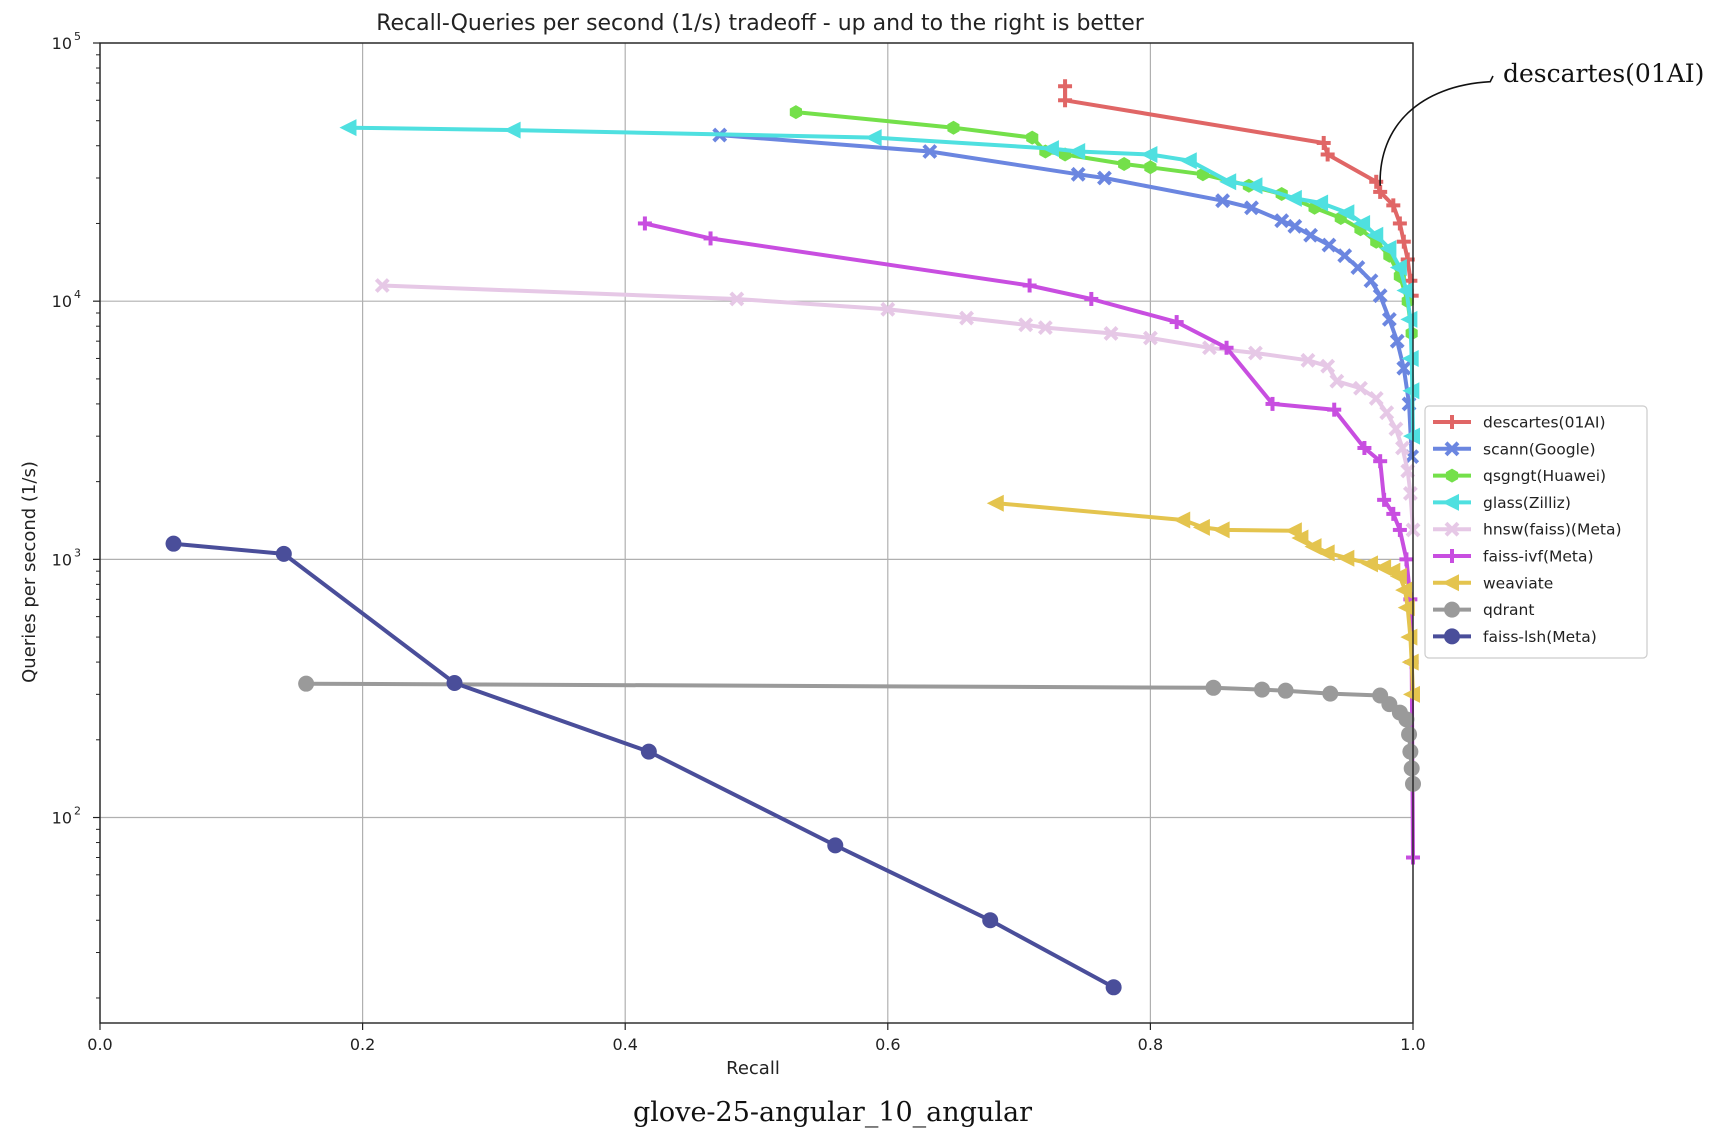 This screenshot has width=1712, height=1140. I want to click on legend-label: weaviate, so click(1518, 583).